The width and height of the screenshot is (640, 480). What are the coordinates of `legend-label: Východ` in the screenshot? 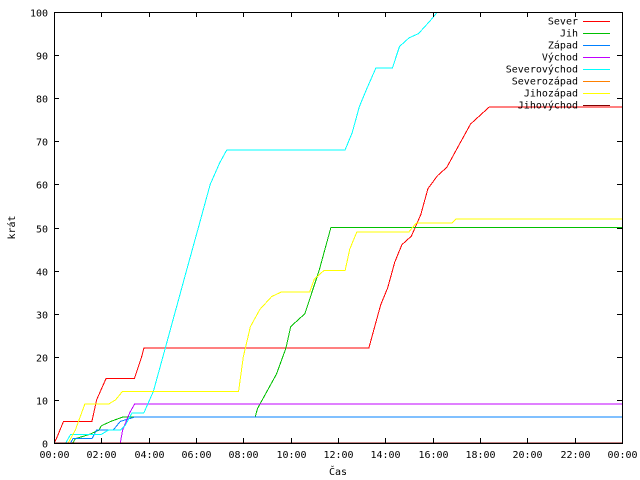 It's located at (560, 58).